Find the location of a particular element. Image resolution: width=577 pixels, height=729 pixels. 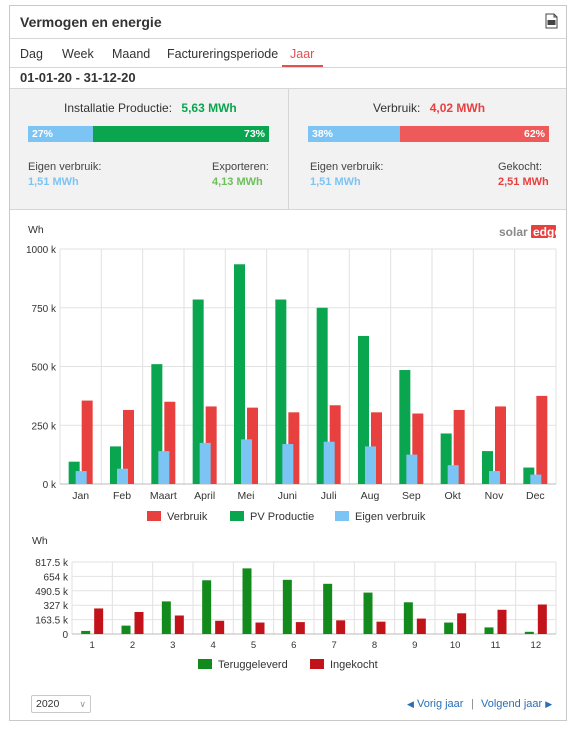

x-tick-label: 1 is located at coordinates (92, 645).